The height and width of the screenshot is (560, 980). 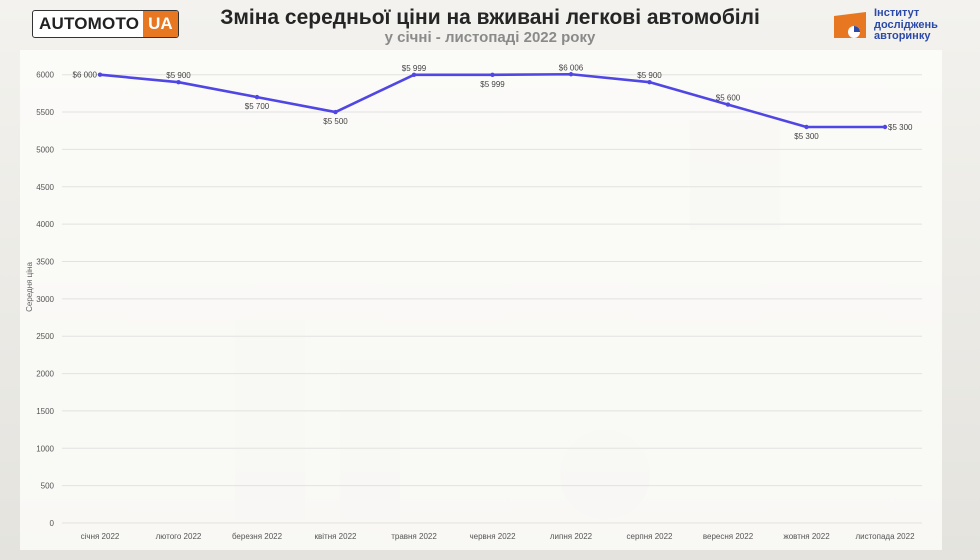 I want to click on y-tick-label: 4000, so click(x=45, y=224).